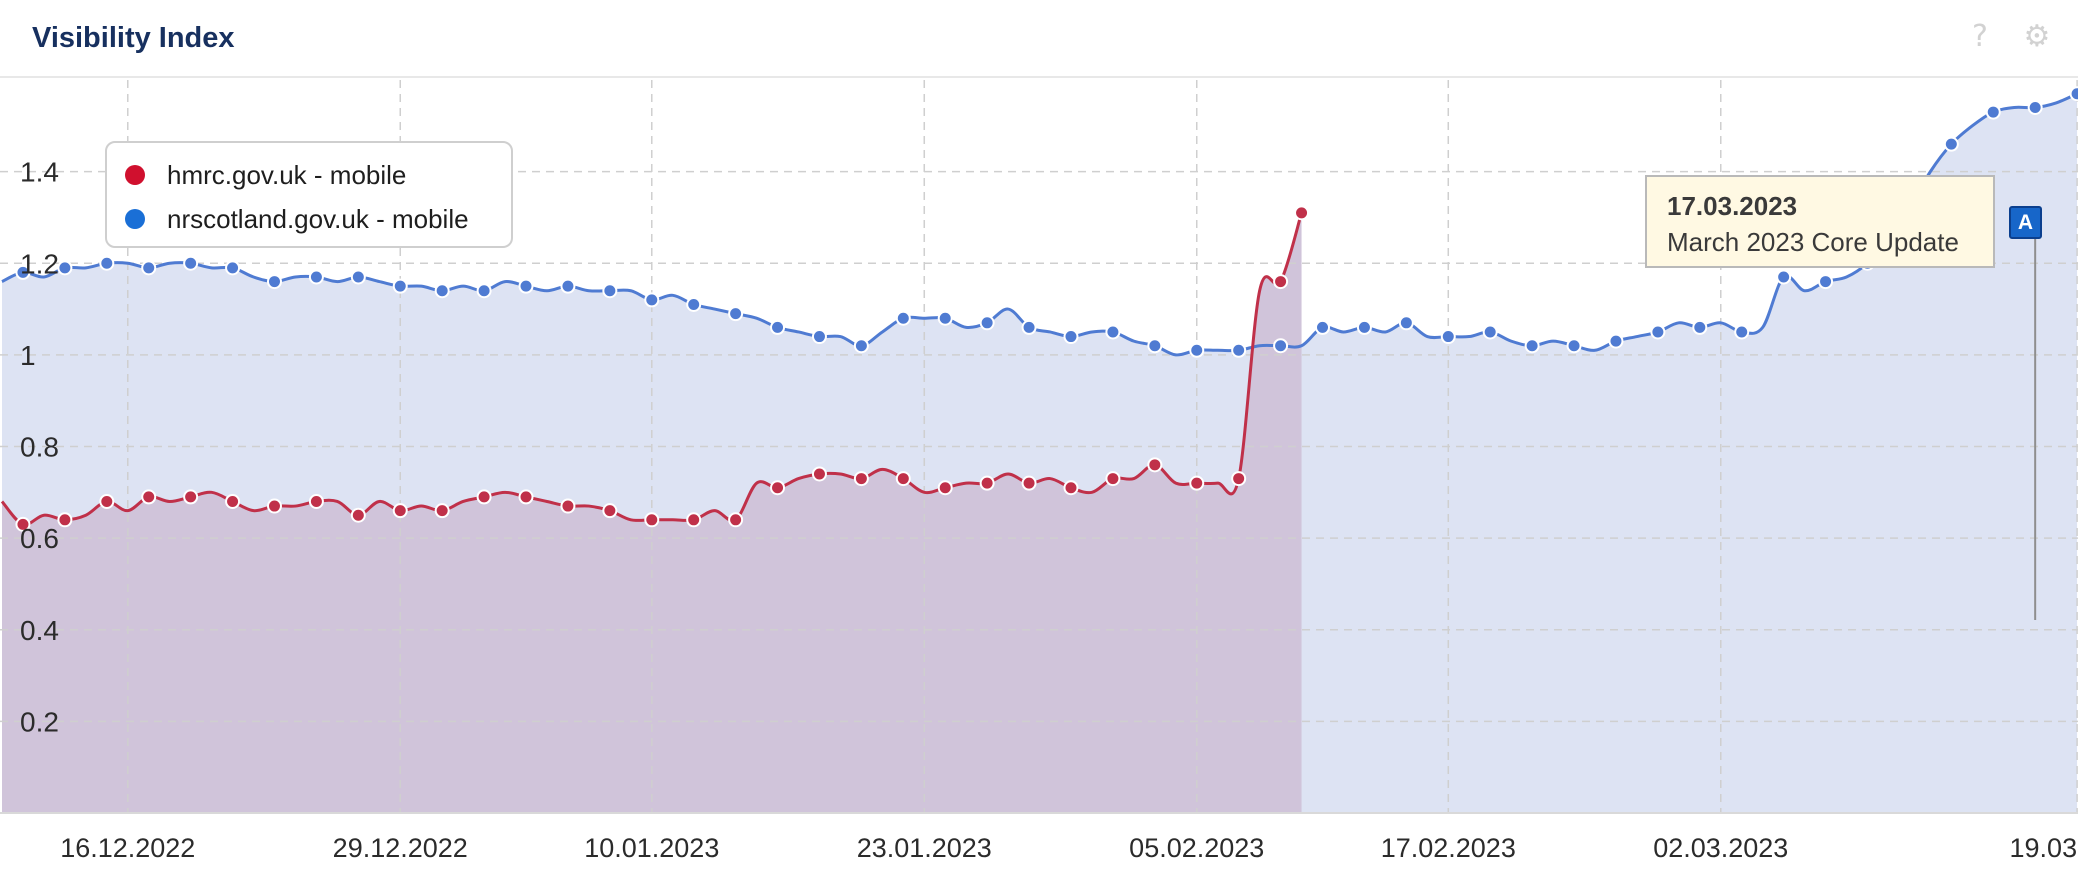  Describe the element at coordinates (1980, 36) in the screenshot. I see `help-icon: ?` at that location.